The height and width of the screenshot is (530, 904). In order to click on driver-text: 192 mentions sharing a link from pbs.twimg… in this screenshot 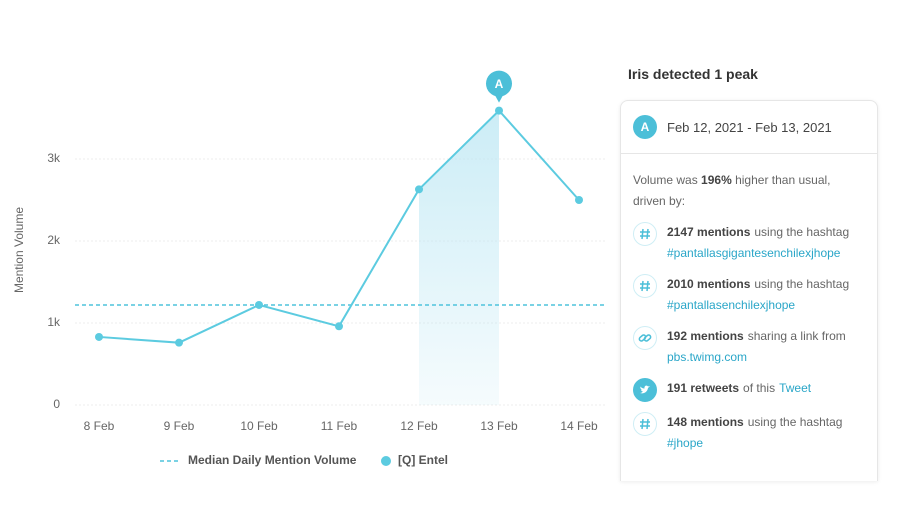, I will do `click(763, 347)`.